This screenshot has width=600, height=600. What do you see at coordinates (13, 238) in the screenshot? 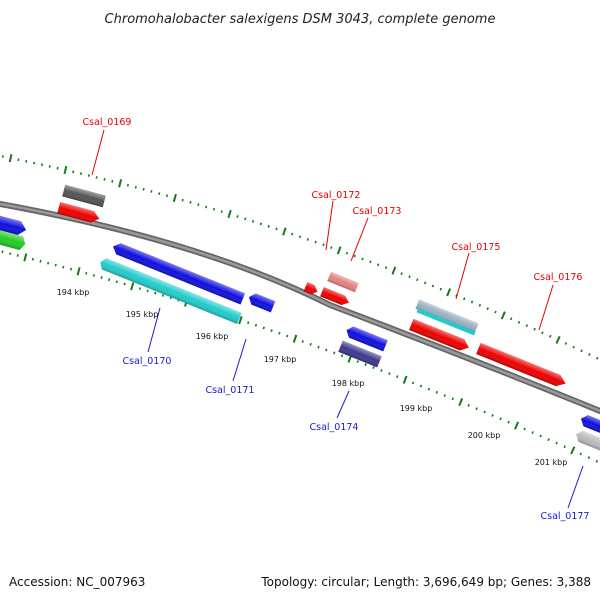
I see `gene-green-partial-left` at bounding box center [13, 238].